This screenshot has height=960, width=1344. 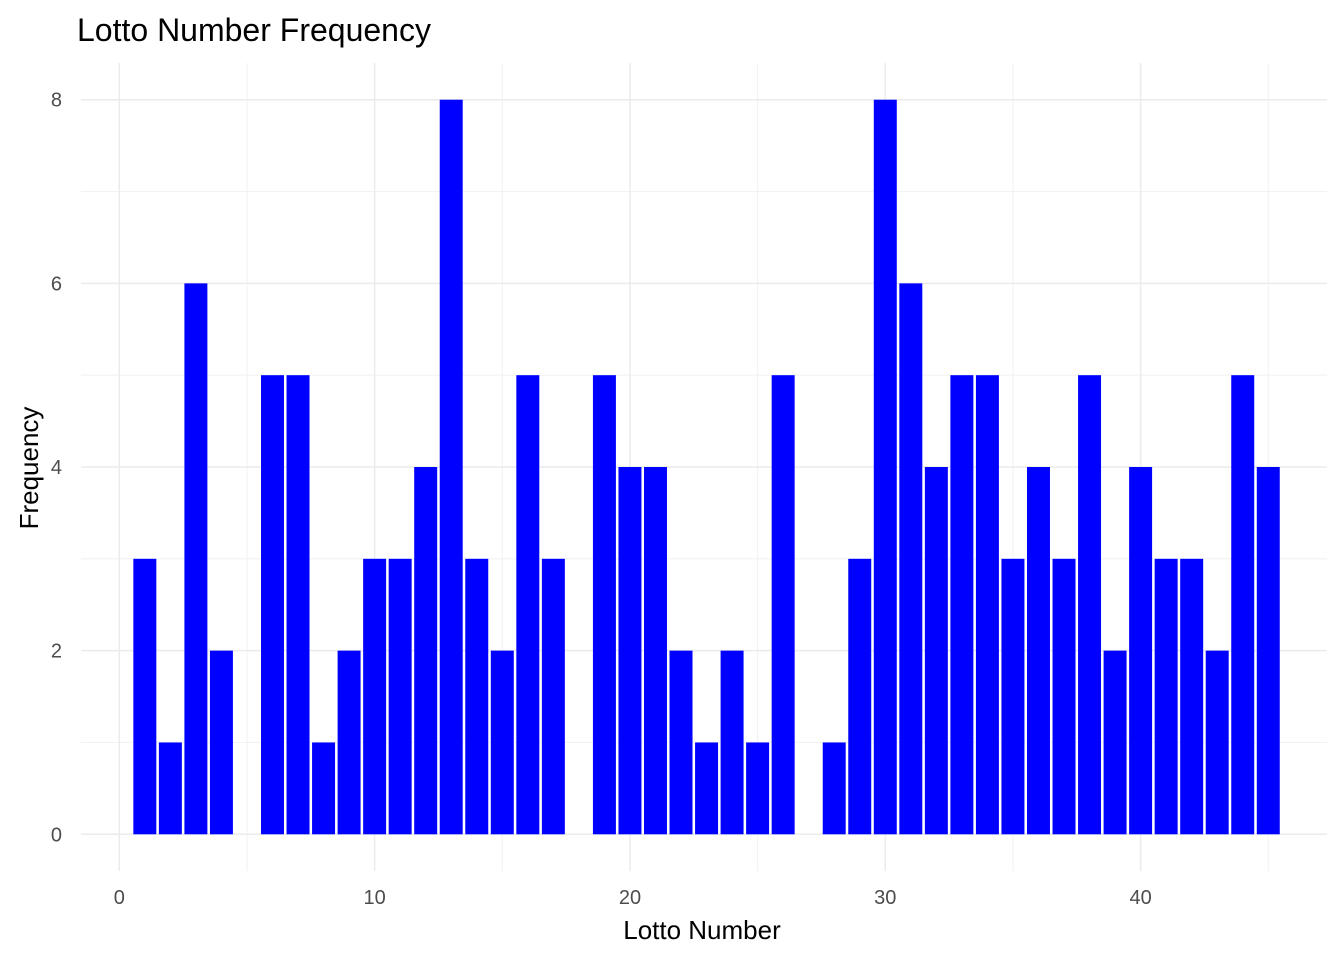 What do you see at coordinates (1140, 898) in the screenshot?
I see `x-tick-label: 40` at bounding box center [1140, 898].